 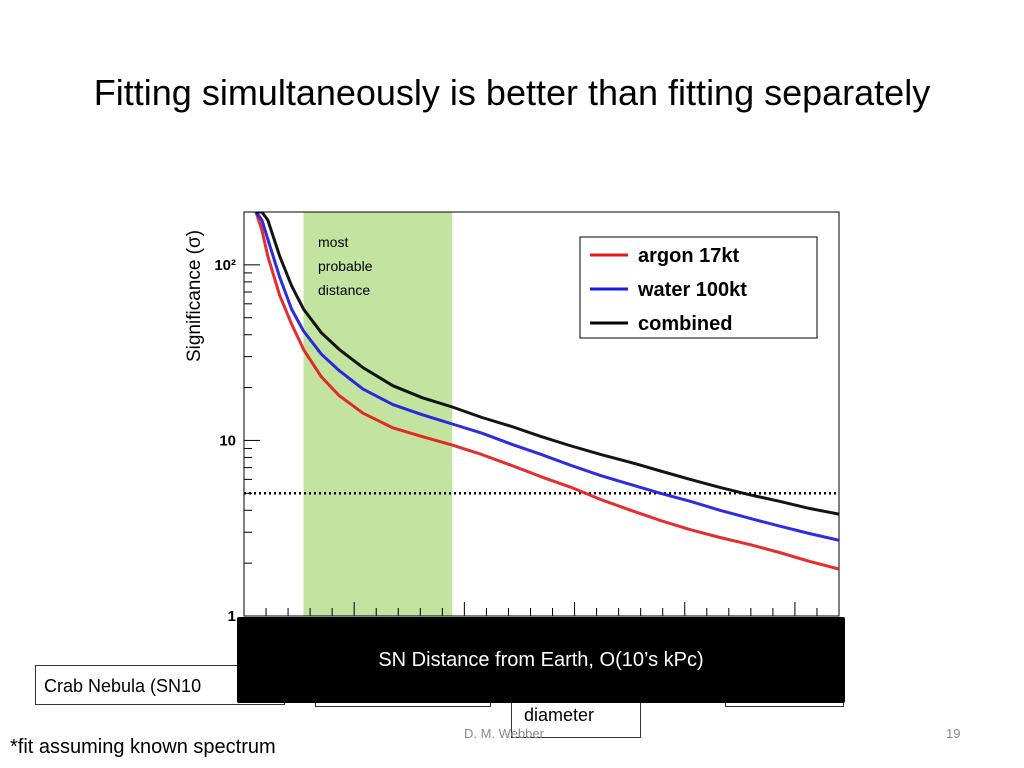 What do you see at coordinates (953, 733) in the screenshot?
I see `page-number: 19` at bounding box center [953, 733].